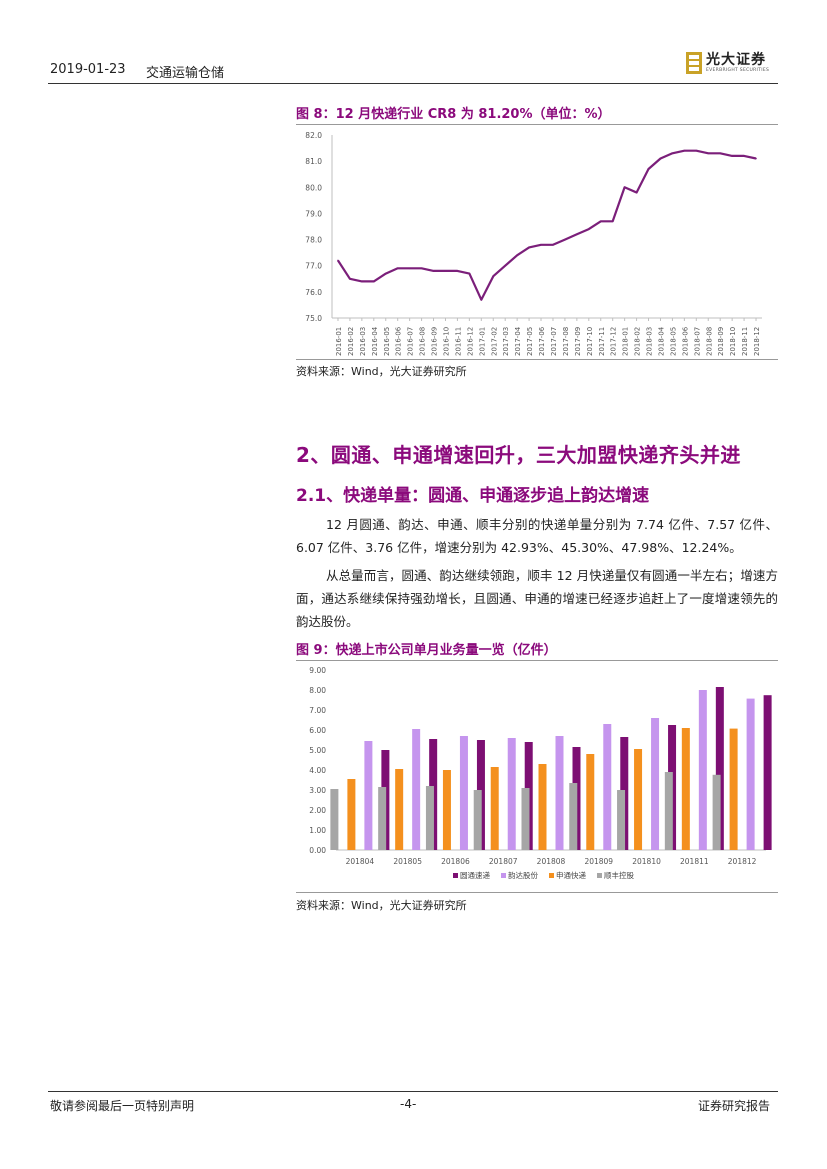 Image resolution: width=827 pixels, height=1169 pixels. I want to click on y-tick-label: 4.00, so click(317, 770).